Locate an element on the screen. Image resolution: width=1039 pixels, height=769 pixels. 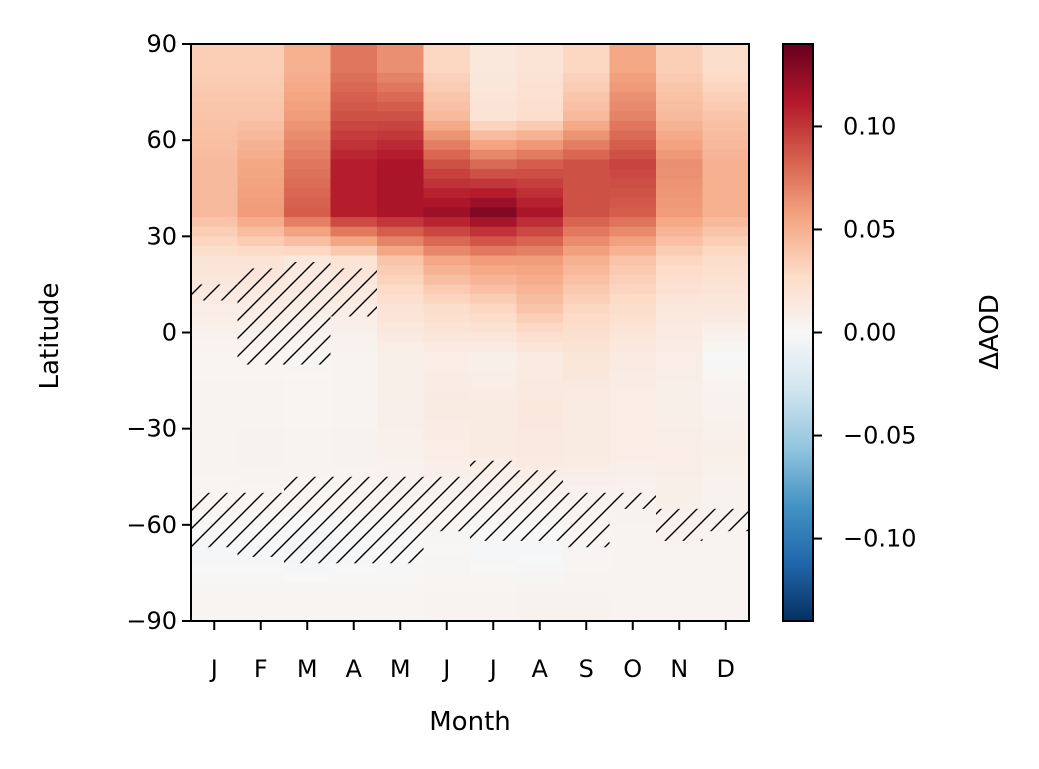
y-tick-label: 0 is located at coordinates (169, 333).